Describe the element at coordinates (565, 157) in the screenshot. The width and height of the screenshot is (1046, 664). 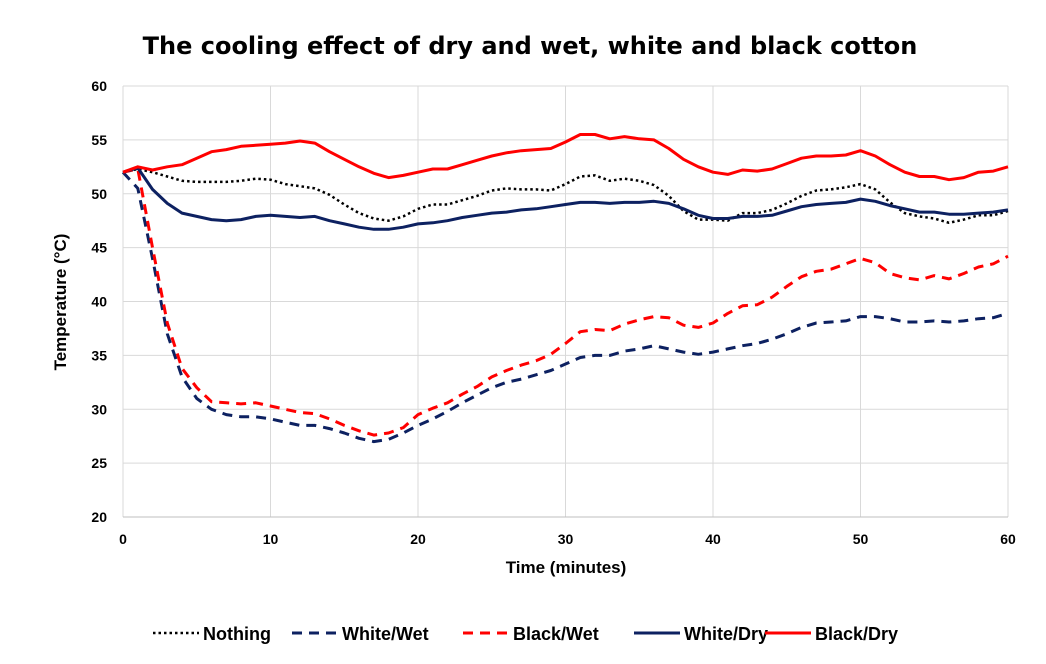
I see `series-line-black-dry` at that location.